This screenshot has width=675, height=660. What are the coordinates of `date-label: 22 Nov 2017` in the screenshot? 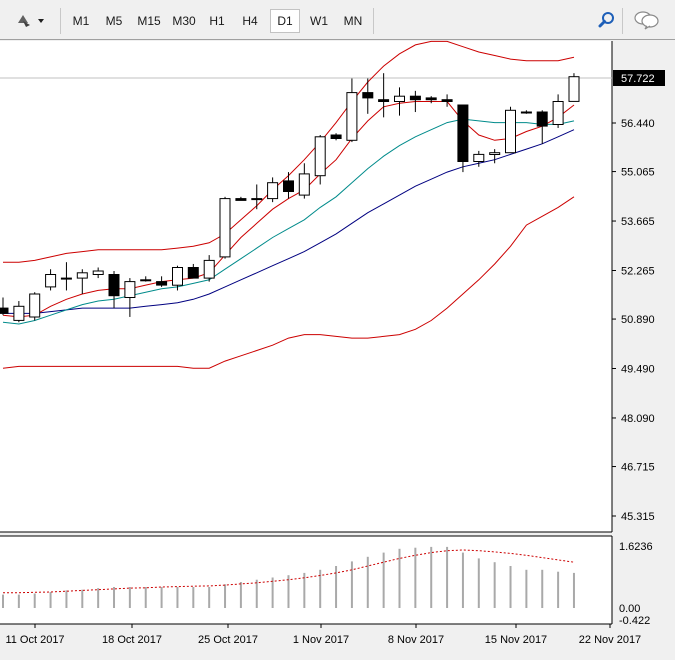 It's located at (610, 640).